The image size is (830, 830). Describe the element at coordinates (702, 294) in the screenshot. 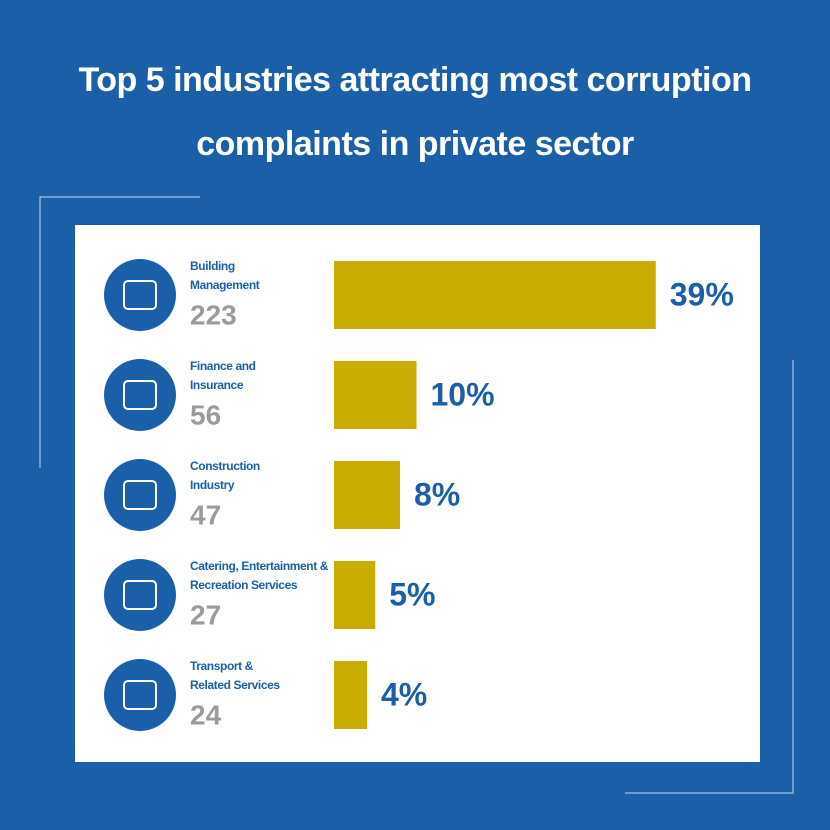

I see `value-label: 39%` at that location.